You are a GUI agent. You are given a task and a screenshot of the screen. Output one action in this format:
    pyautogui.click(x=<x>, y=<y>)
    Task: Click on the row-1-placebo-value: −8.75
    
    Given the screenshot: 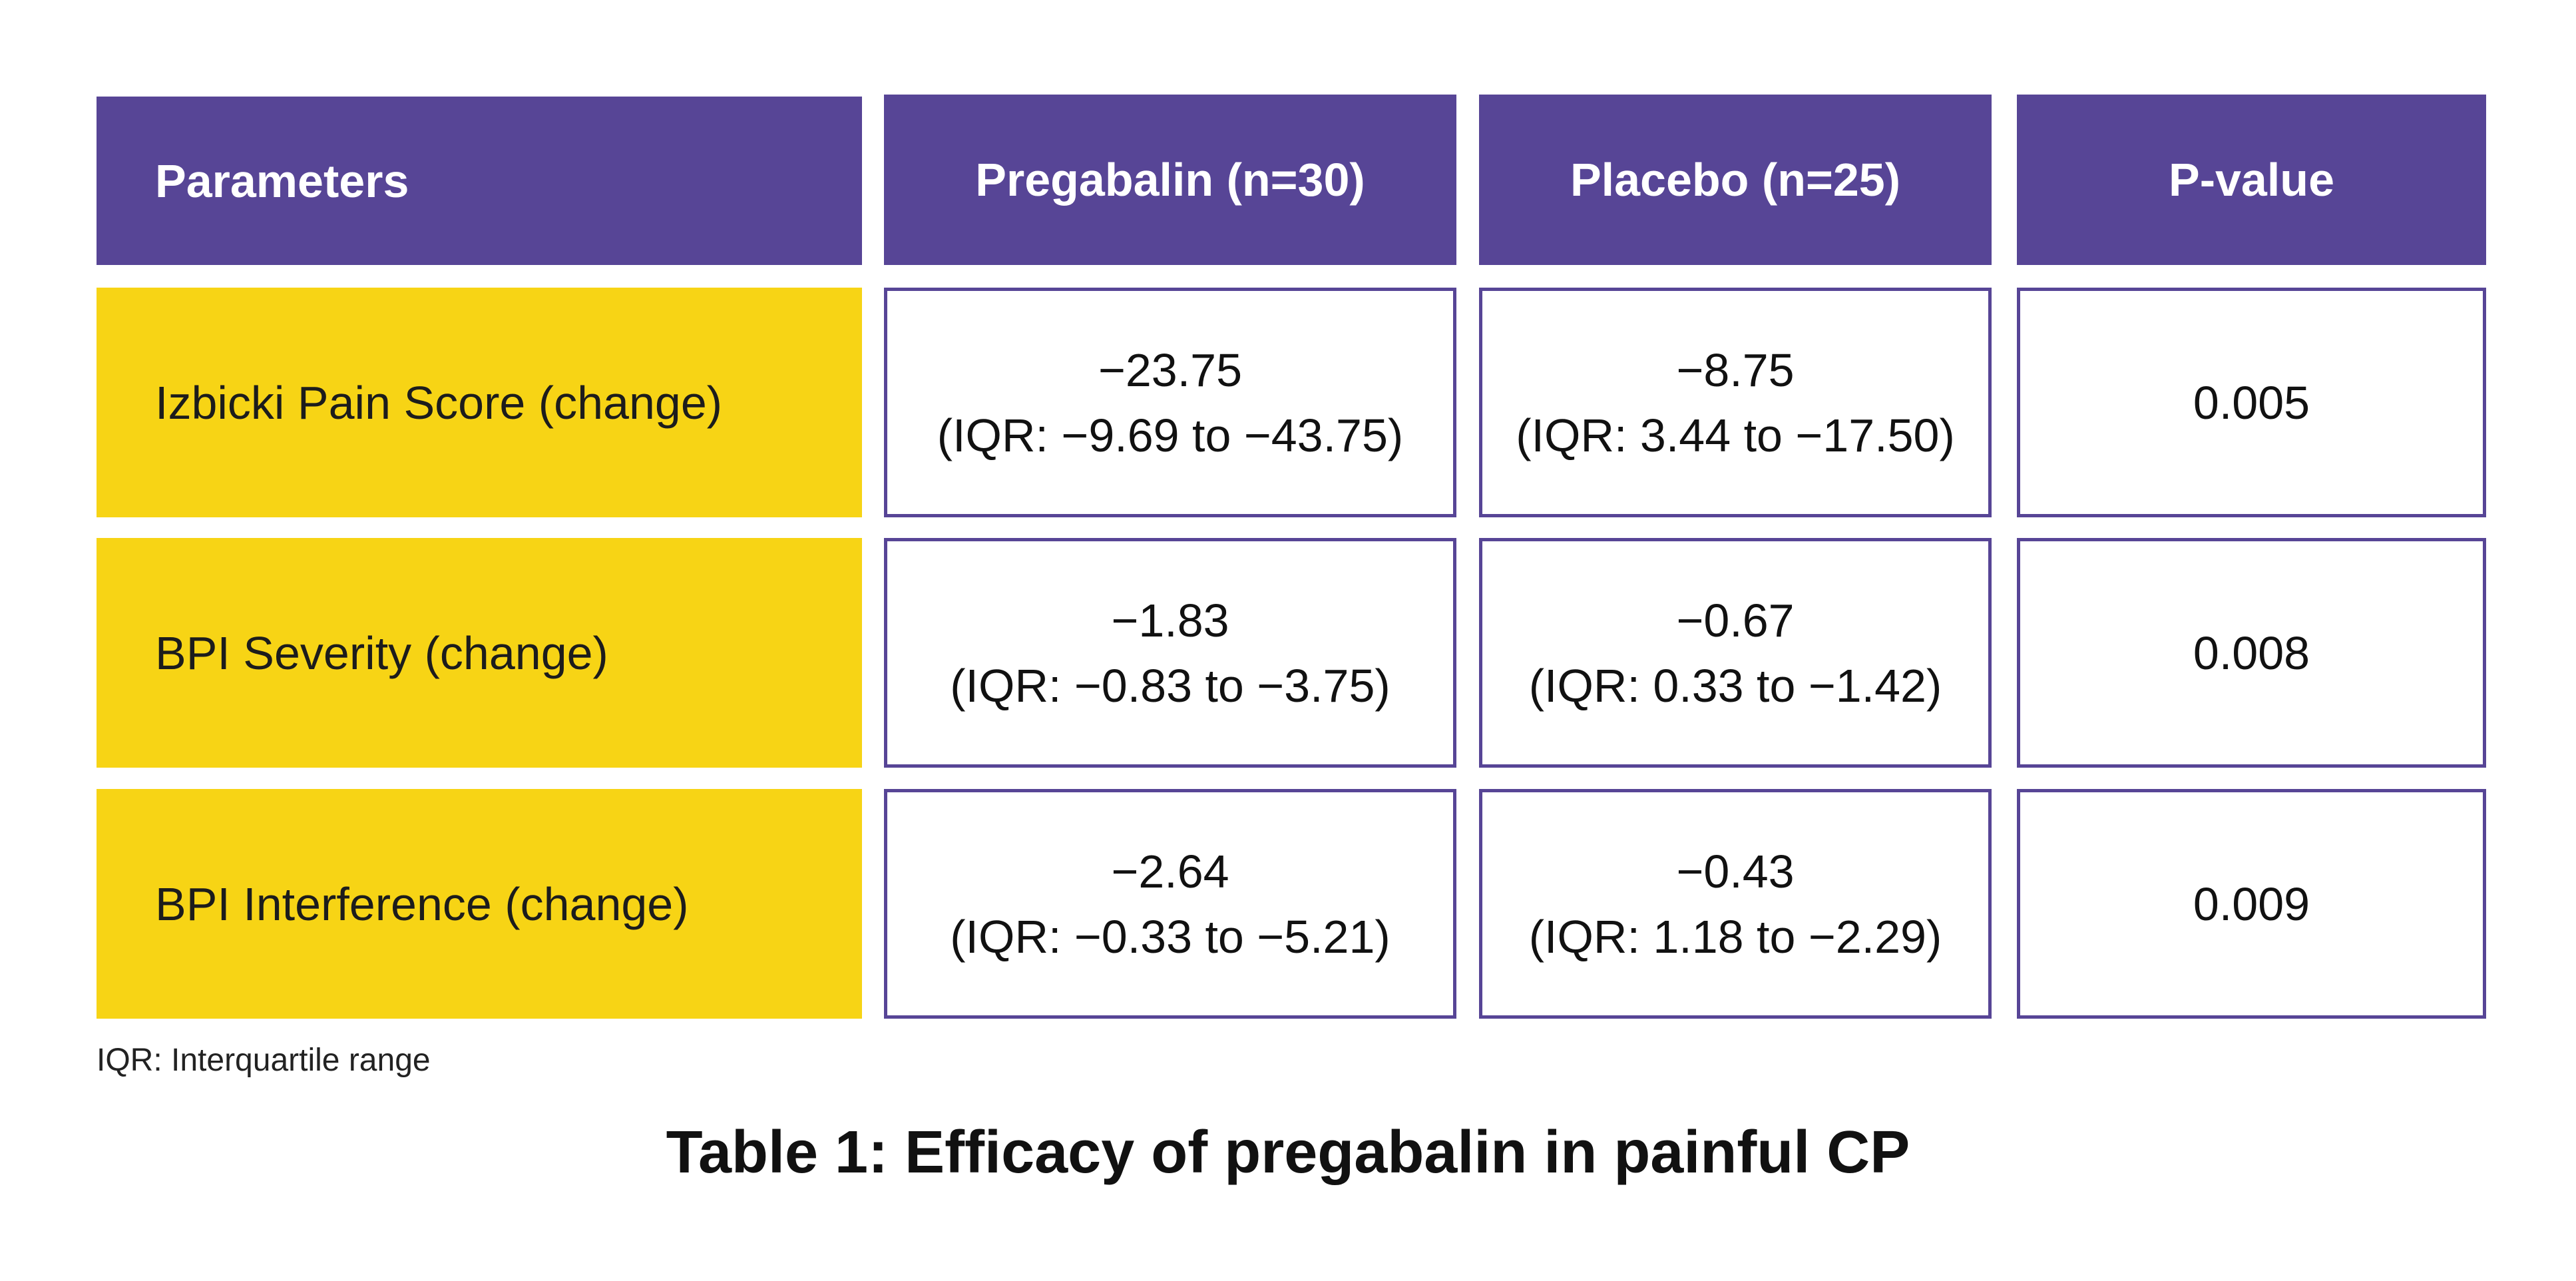 What is the action you would take?
    pyautogui.click(x=1735, y=370)
    